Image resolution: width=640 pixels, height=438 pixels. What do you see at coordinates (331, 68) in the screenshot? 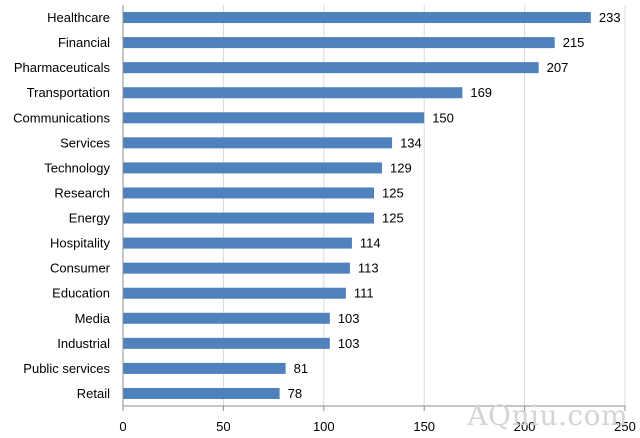
I see `bar-pharmaceuticals` at bounding box center [331, 68].